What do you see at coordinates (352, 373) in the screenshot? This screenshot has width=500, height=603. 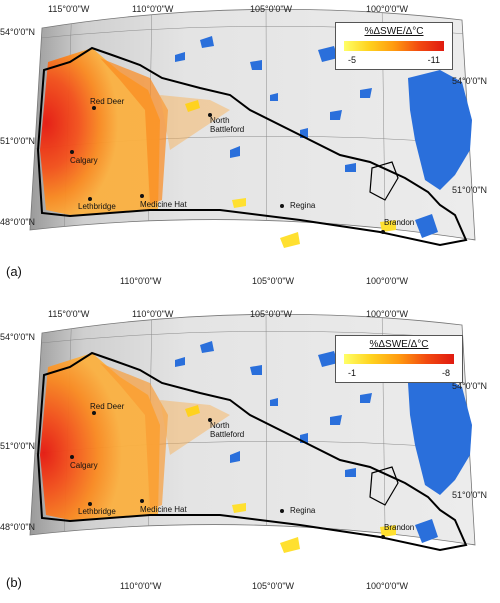 I see `legend-min-b: -1` at bounding box center [352, 373].